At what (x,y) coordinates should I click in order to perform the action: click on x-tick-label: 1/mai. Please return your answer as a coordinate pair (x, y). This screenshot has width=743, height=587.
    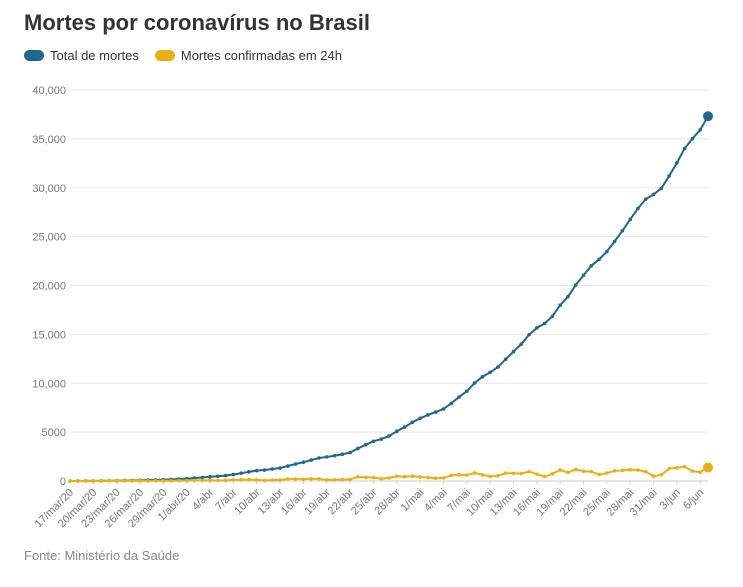
    Looking at the image, I should click on (413, 501).